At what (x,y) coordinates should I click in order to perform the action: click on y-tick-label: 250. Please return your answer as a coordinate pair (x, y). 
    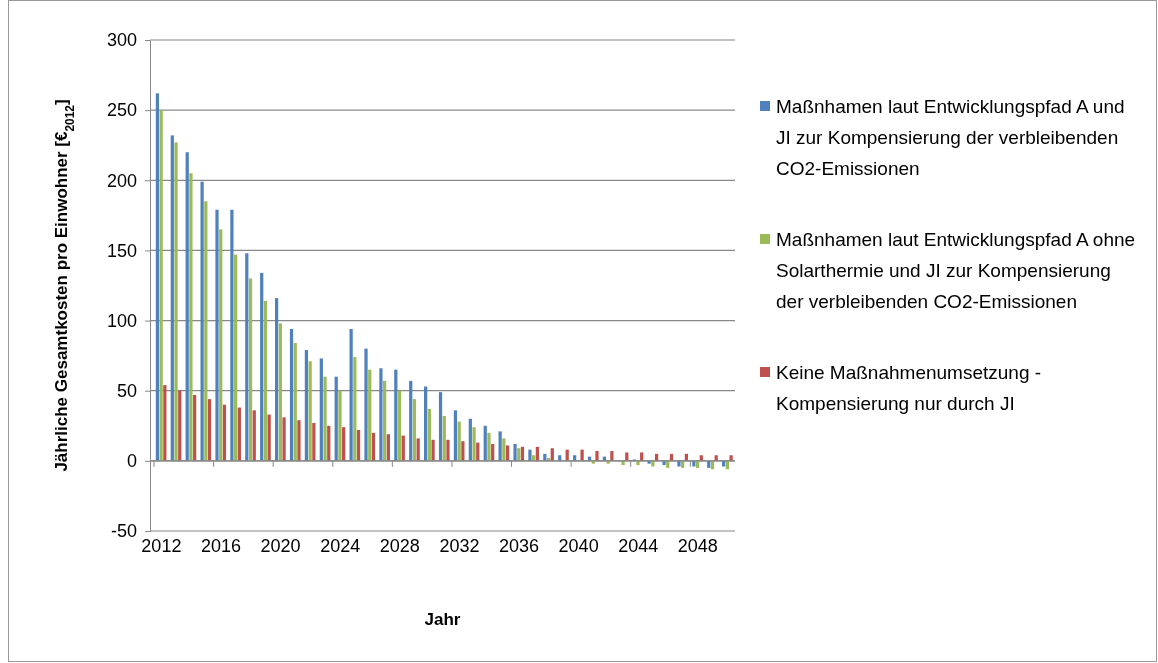
    Looking at the image, I should click on (121, 110).